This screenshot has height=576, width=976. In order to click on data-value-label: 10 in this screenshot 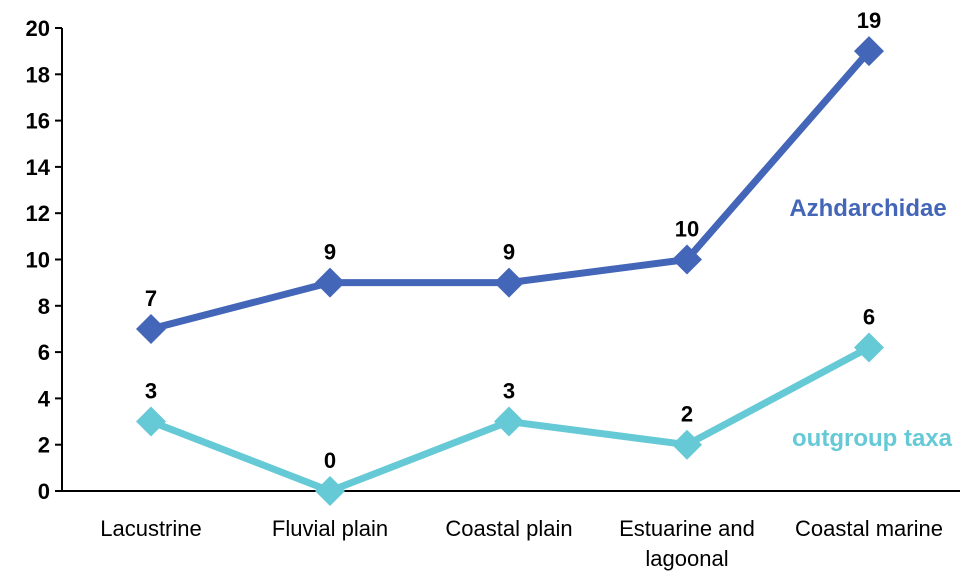, I will do `click(687, 229)`.